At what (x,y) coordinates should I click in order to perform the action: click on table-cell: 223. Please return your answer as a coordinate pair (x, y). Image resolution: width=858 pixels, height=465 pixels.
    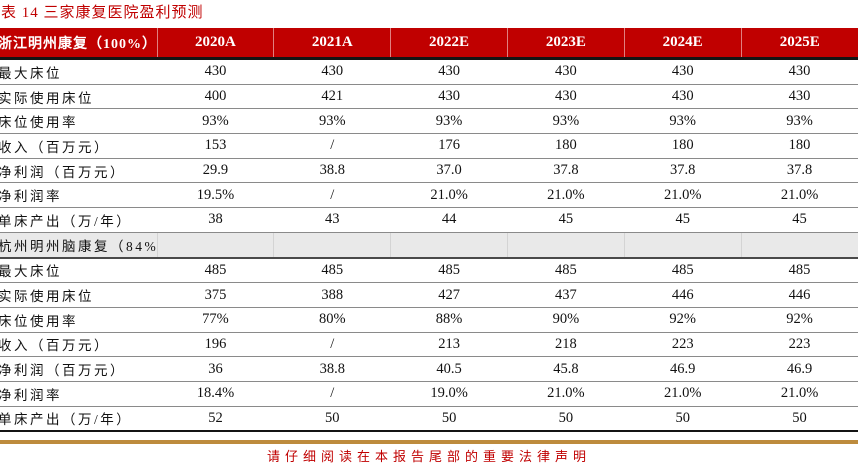
    Looking at the image, I should click on (799, 345).